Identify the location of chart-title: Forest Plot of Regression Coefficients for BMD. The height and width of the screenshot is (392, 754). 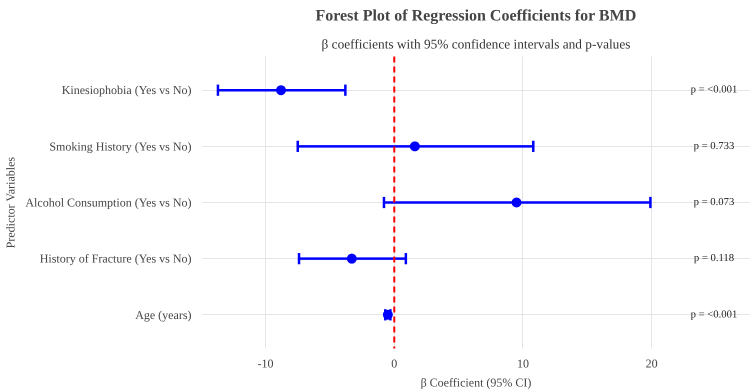
(475, 16).